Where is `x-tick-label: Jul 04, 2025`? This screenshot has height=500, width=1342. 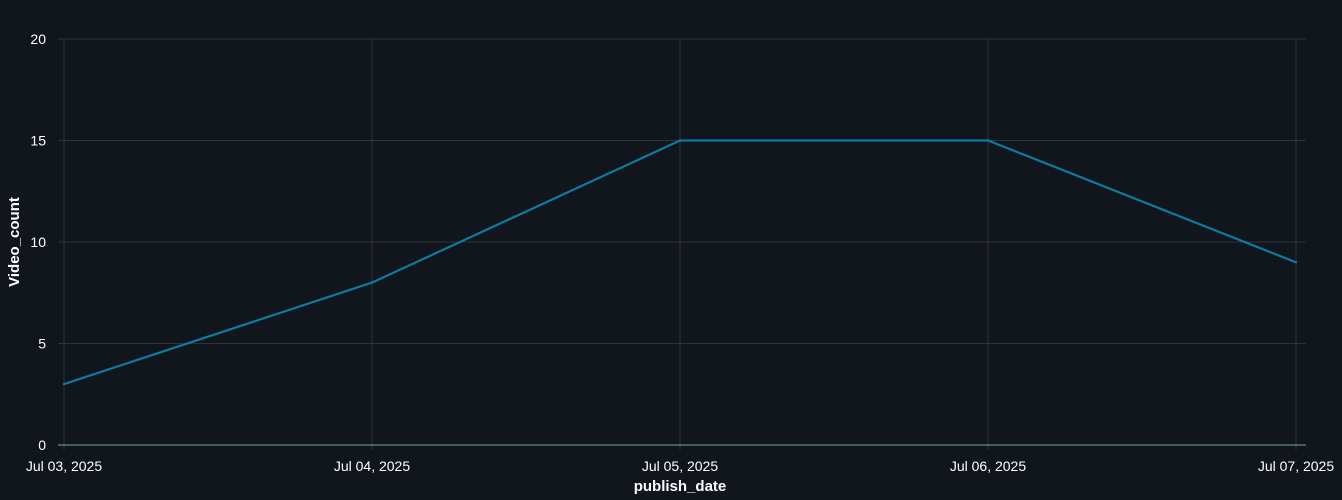
x-tick-label: Jul 04, 2025 is located at coordinates (372, 466).